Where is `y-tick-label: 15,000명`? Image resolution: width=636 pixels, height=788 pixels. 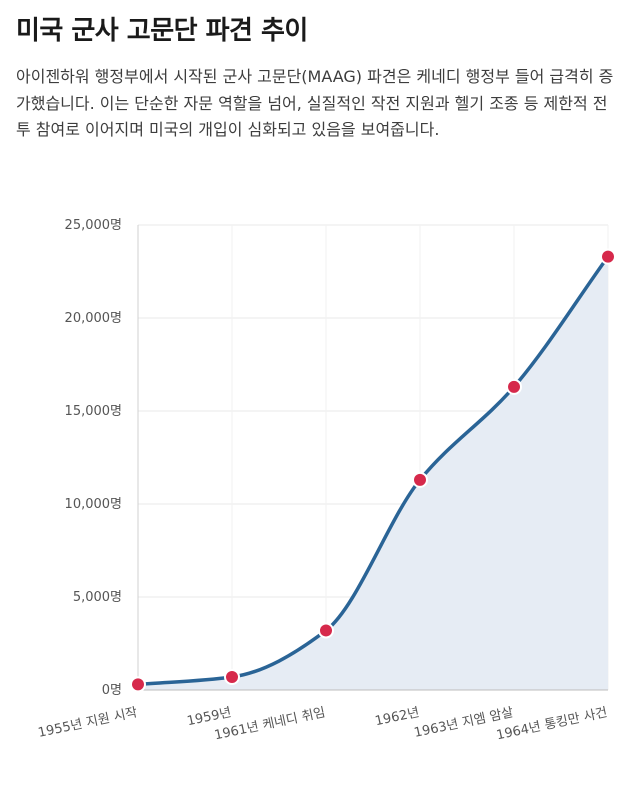
y-tick-label: 15,000명 is located at coordinates (93, 411).